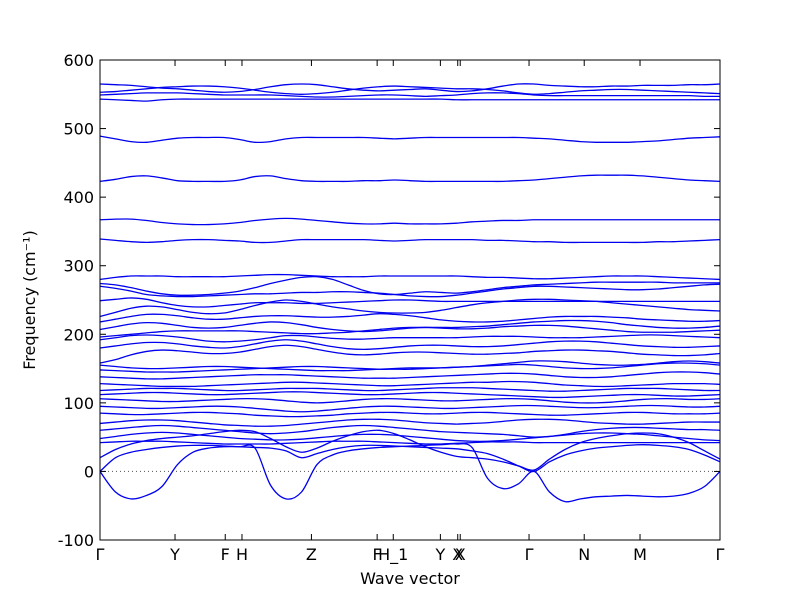 This screenshot has width=800, height=600. What do you see at coordinates (242, 554) in the screenshot?
I see `x-tick-label: H` at bounding box center [242, 554].